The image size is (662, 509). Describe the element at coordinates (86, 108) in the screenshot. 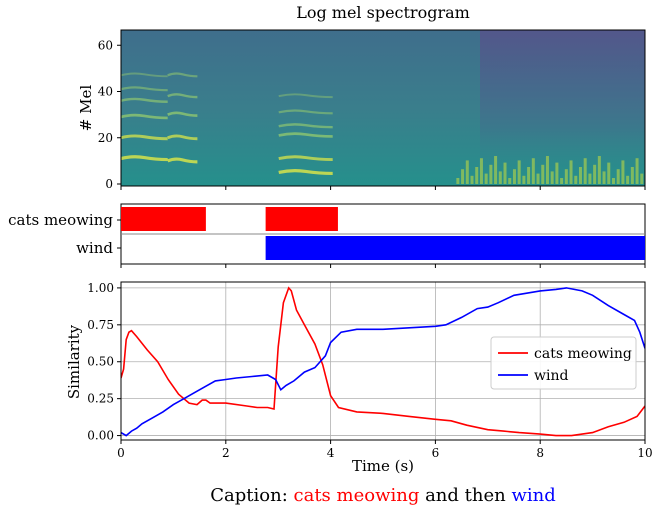

I see `spectrogram-ylabel: # Mel` at that location.